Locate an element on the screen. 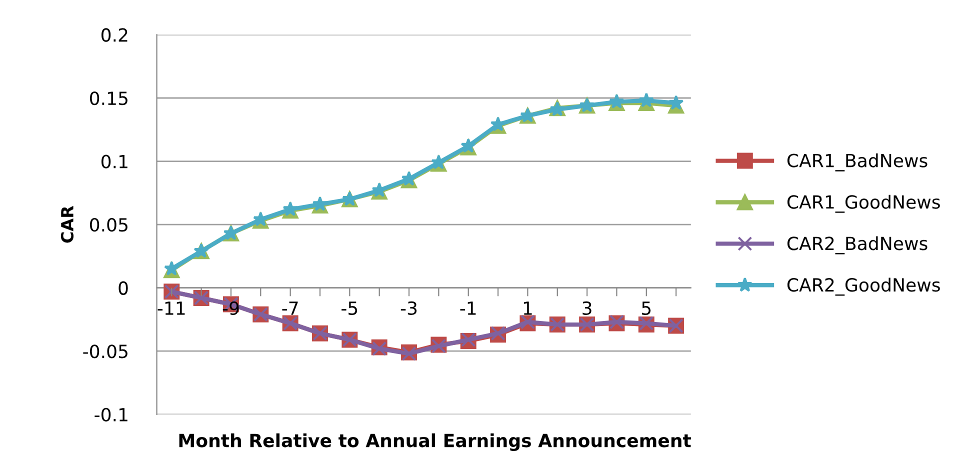 Image resolution: width=980 pixels, height=463 pixels. x-tick-label: 1 is located at coordinates (528, 308).